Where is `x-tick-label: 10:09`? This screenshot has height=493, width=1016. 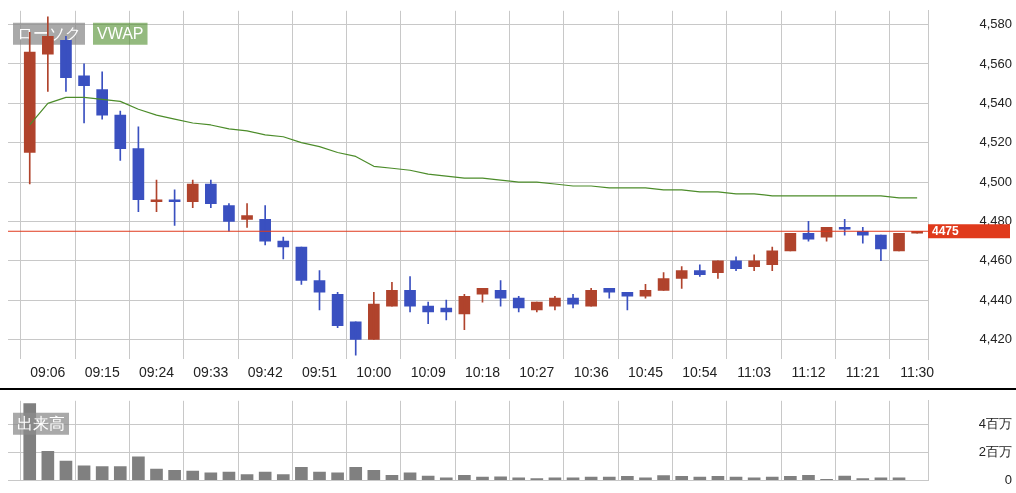
x-tick-label: 10:09 is located at coordinates (428, 372).